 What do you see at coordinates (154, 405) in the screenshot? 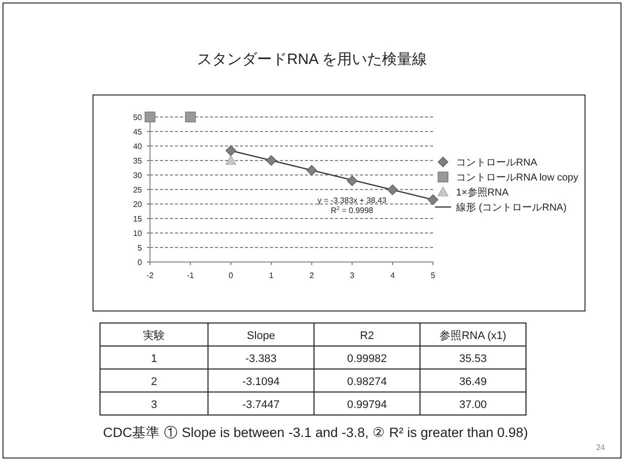
I see `text: 3` at bounding box center [154, 405].